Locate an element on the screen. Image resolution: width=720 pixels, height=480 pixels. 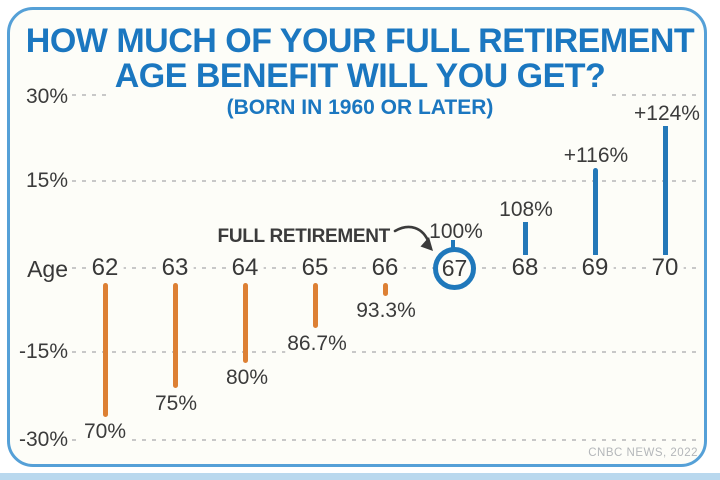
value-label-67: 100% is located at coordinates (456, 232).